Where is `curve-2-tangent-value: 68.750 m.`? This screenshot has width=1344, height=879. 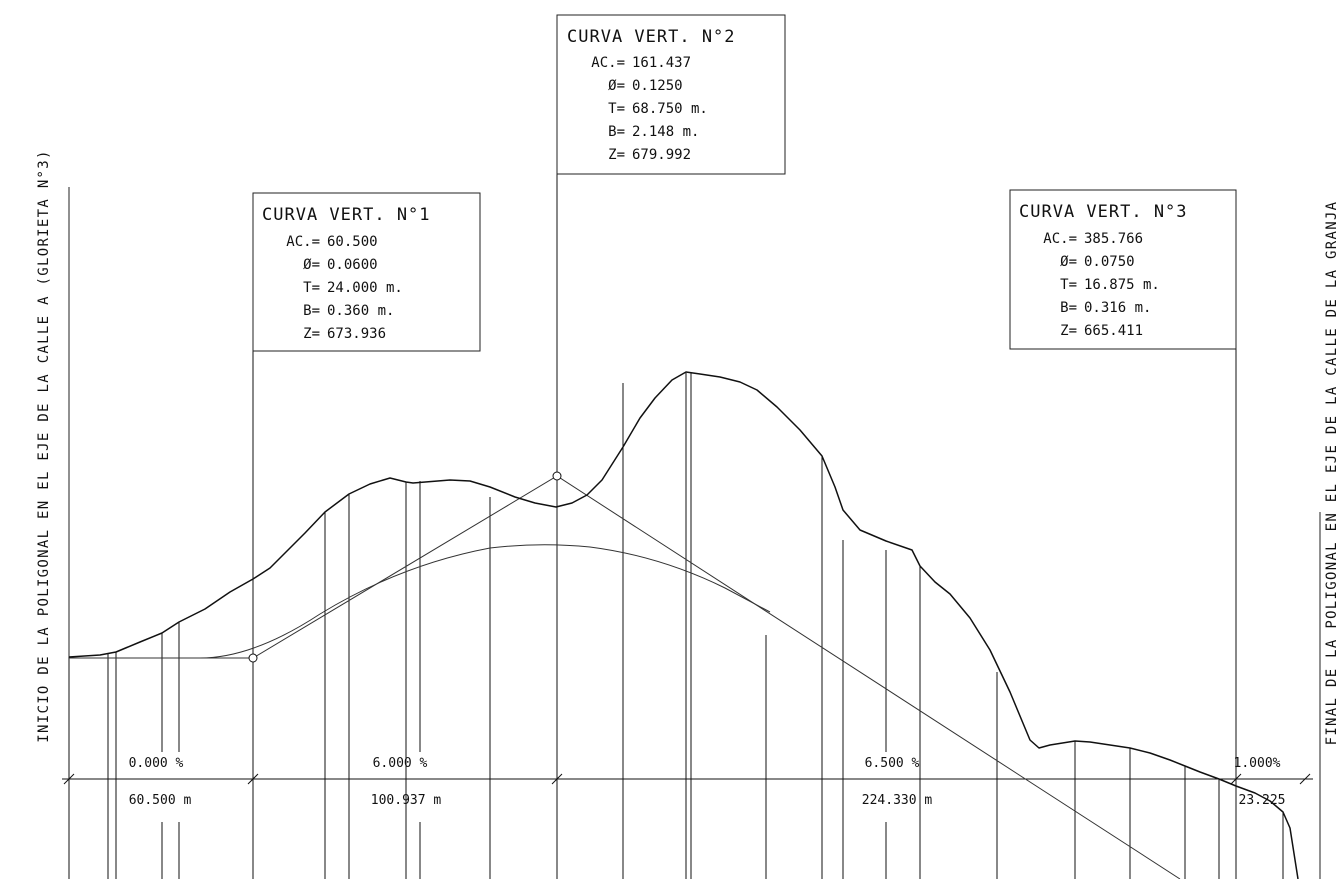 curve-2-tangent-value: 68.750 m. is located at coordinates (670, 109).